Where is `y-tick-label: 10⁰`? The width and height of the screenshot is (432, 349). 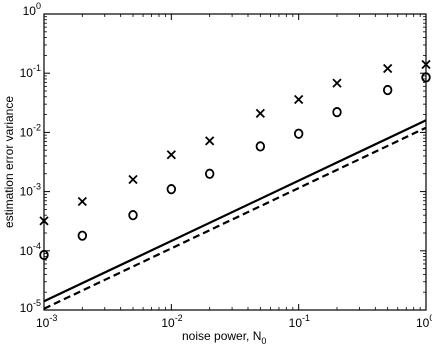
y-tick-label: 10⁰ is located at coordinates (32, 9).